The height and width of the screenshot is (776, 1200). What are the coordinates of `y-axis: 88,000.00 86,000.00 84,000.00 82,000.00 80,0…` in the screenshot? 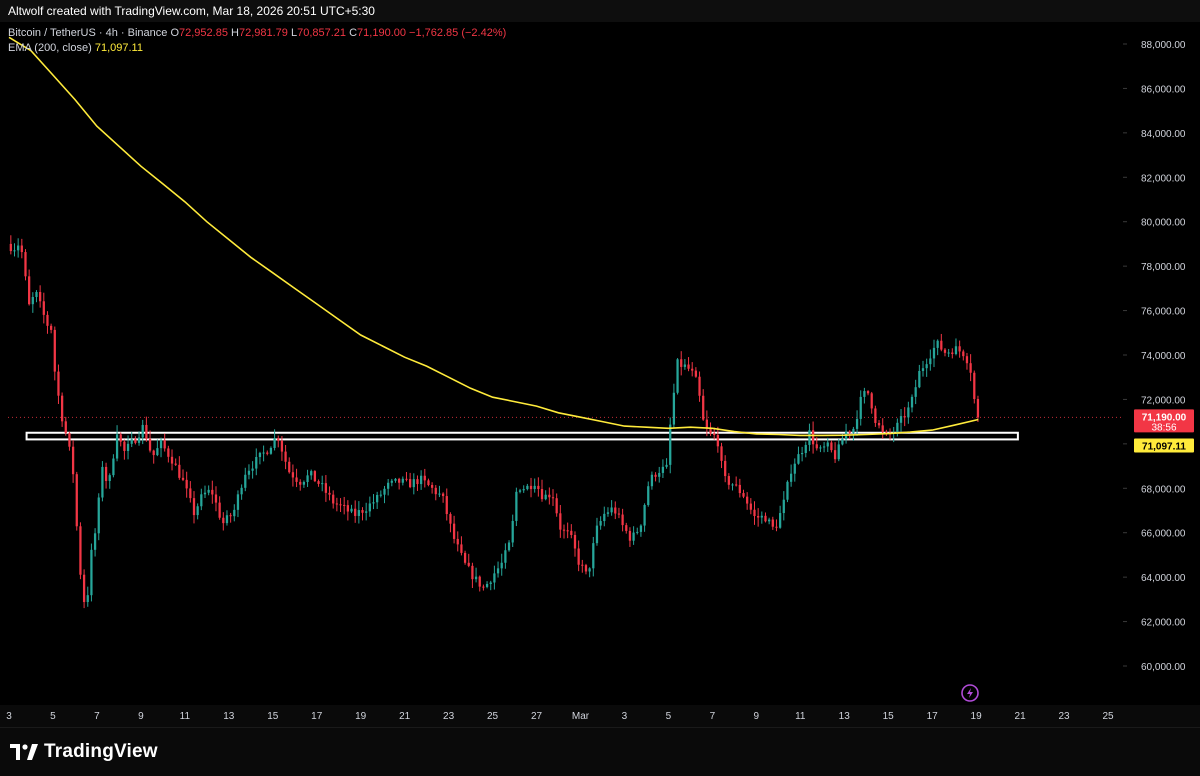 It's located at (1154, 356).